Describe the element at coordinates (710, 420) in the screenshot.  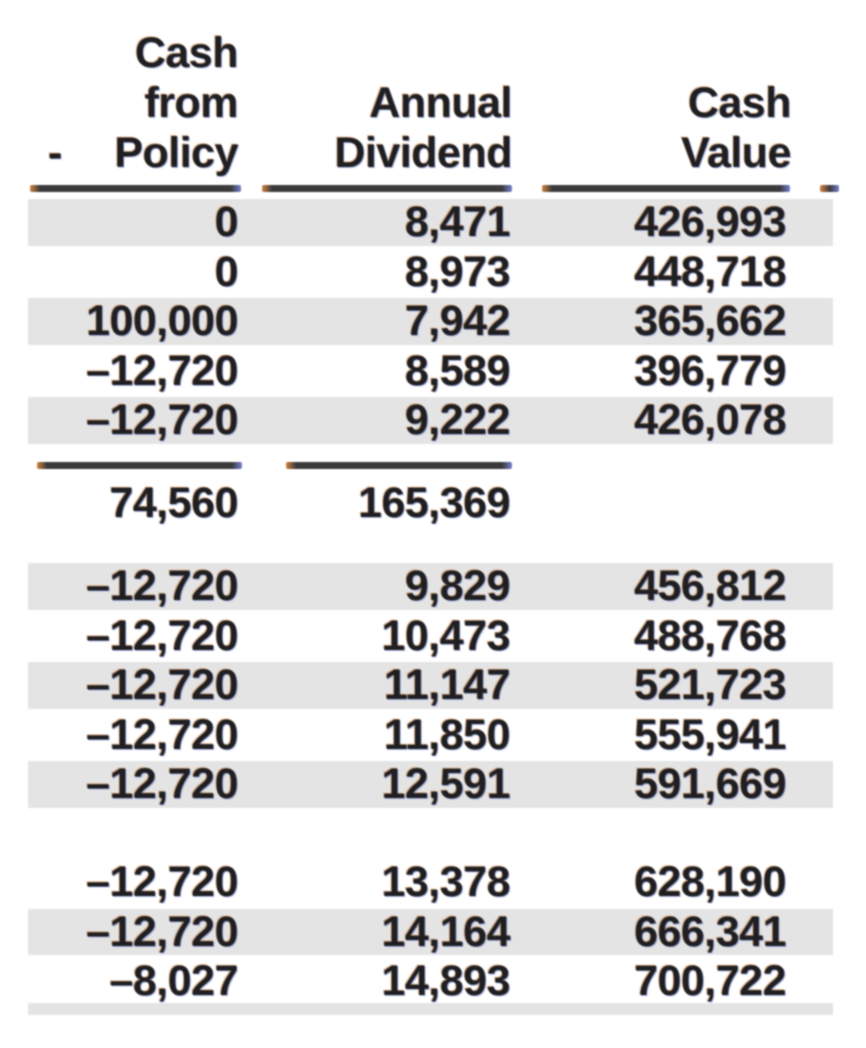
I see `table-cell: 426,078` at that location.